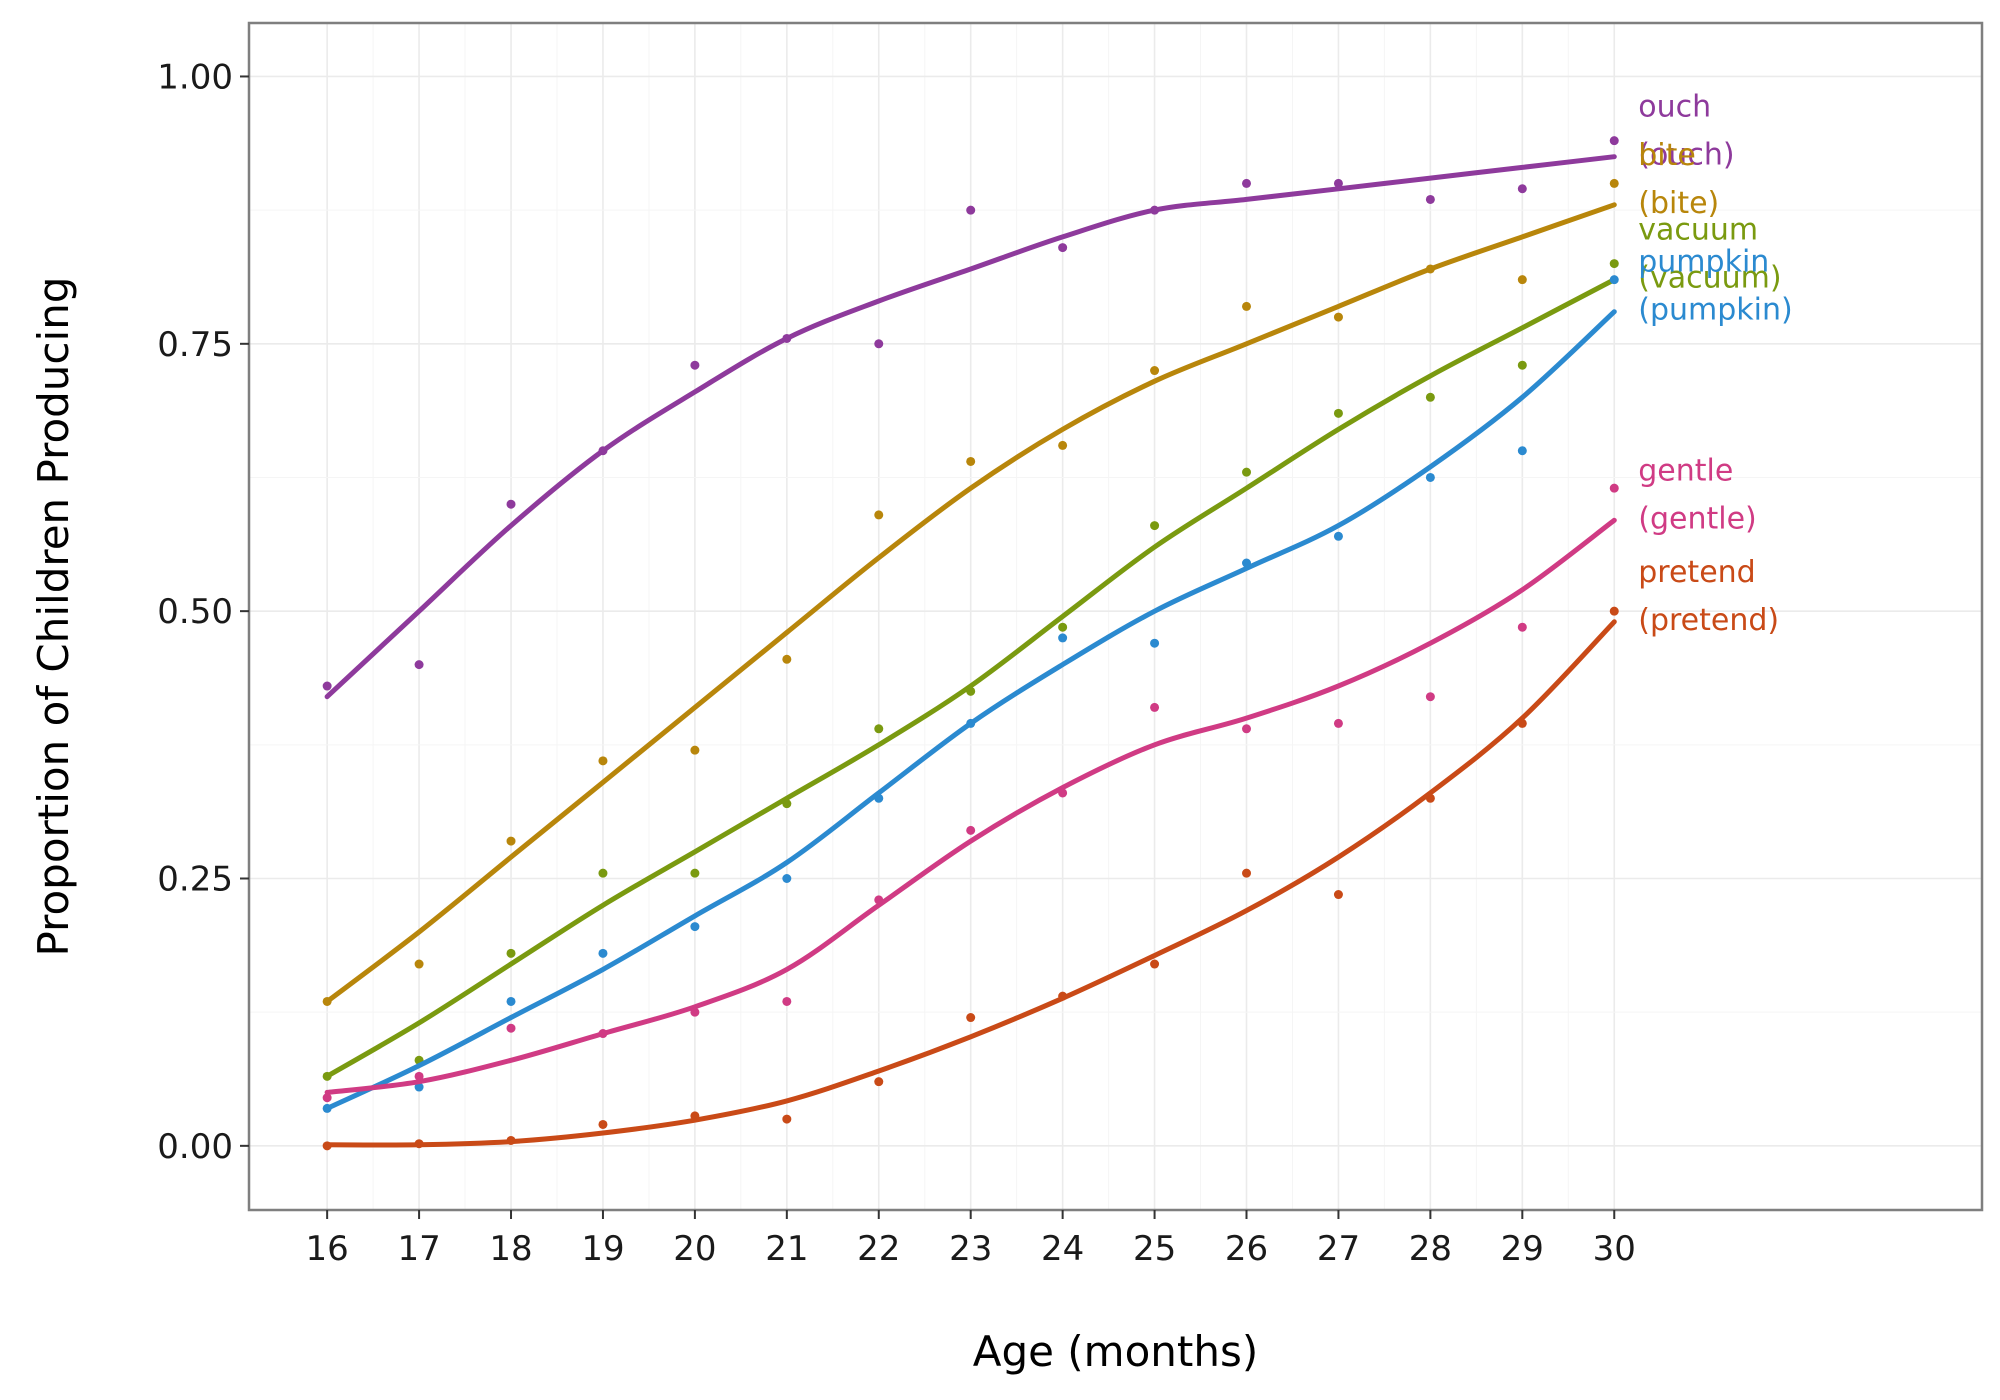 This screenshot has height=1400, width=2000. I want to click on x-tick-label: 23, so click(970, 1249).